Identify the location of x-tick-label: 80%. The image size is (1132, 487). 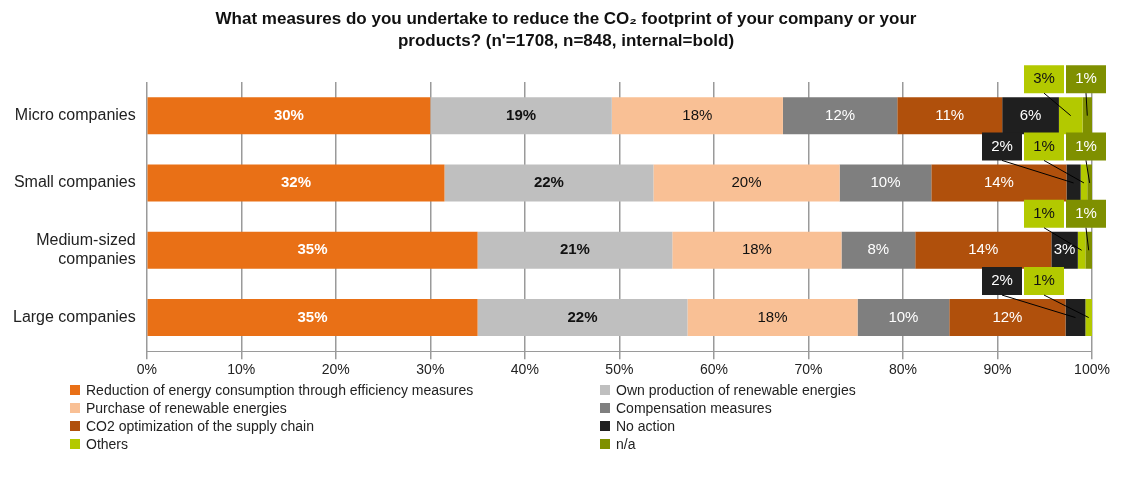
(902, 369).